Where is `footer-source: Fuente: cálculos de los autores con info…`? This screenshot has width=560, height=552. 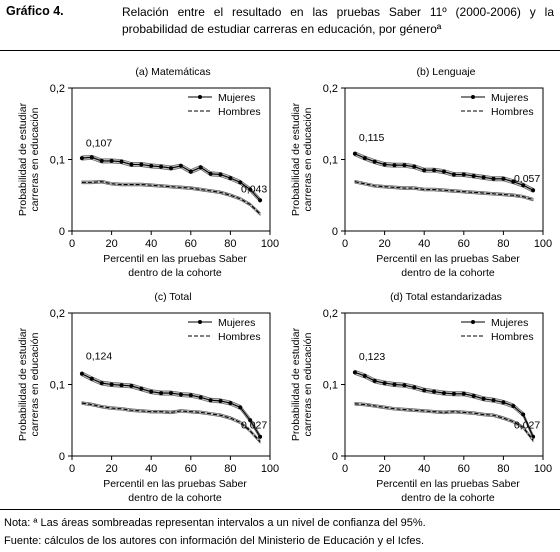
footer-source: Fuente: cálculos de los autores con info… is located at coordinates (214, 541).